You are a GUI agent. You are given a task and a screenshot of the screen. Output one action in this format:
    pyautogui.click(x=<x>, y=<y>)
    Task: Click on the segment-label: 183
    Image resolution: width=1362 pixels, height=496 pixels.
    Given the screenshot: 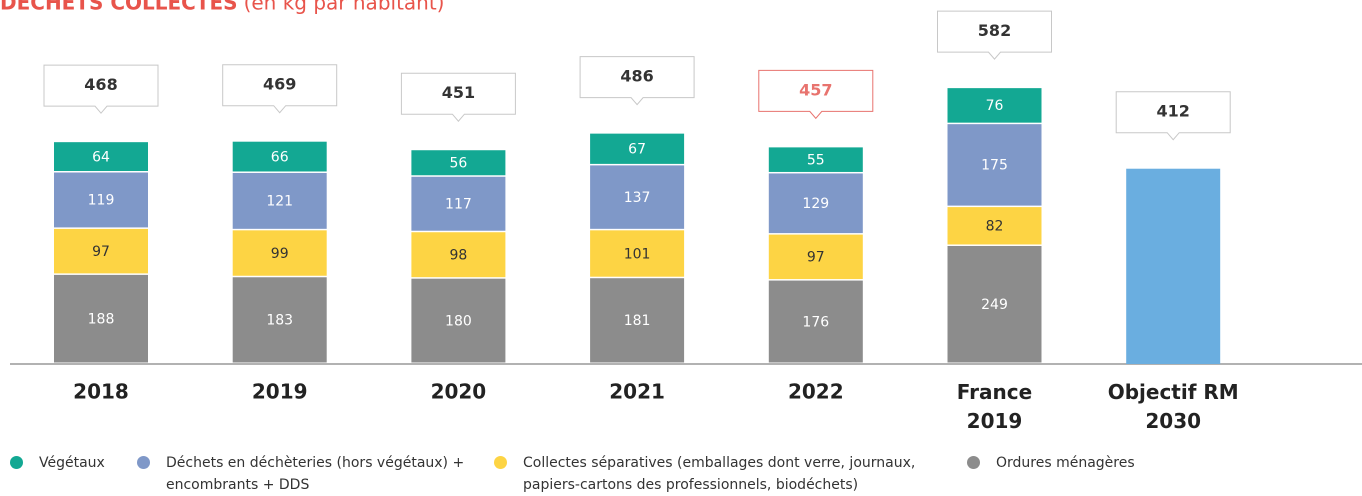 What is the action you would take?
    pyautogui.click(x=279, y=321)
    